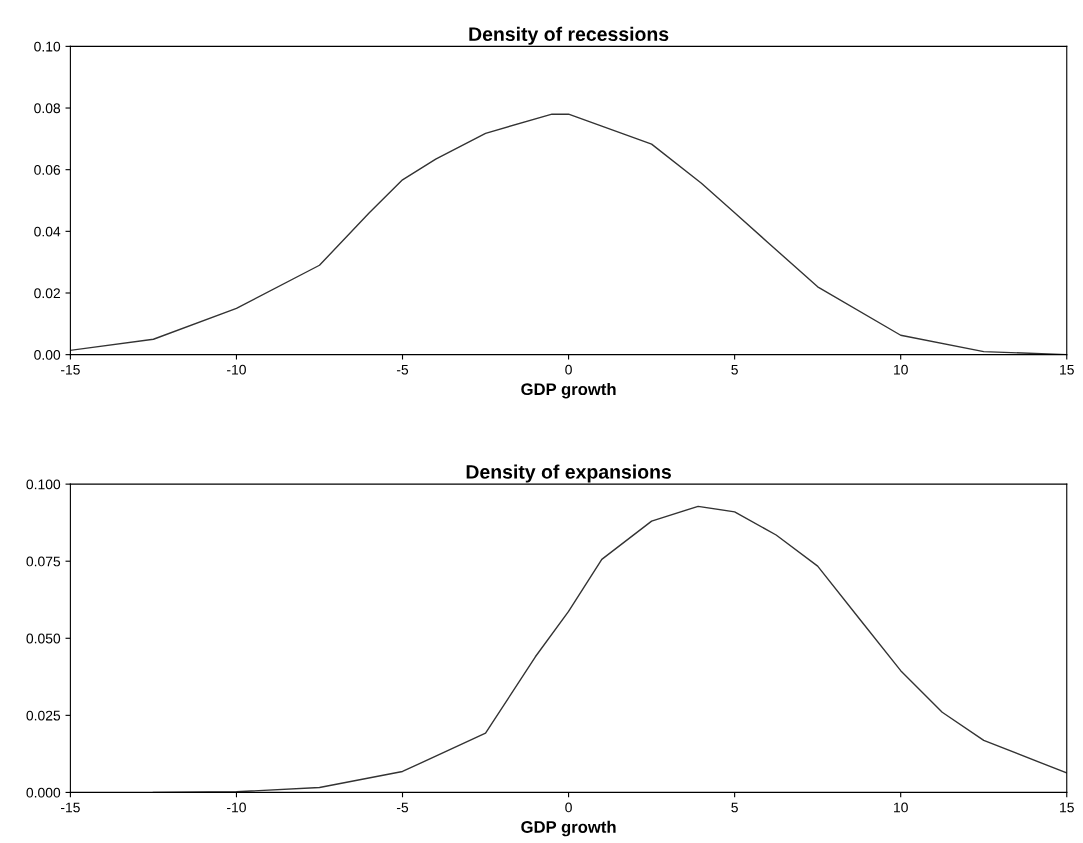 The height and width of the screenshot is (843, 1083). I want to click on y-tick-label: 0.025, so click(43, 715).